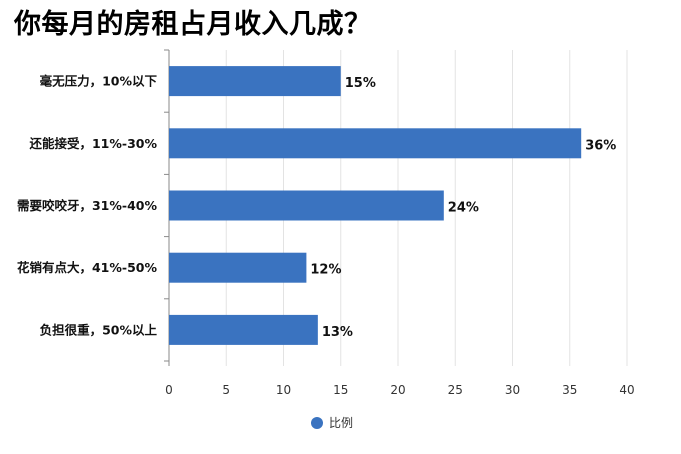  What do you see at coordinates (87, 205) in the screenshot?
I see `category-label: 需要咬咬牙，31%-40%` at bounding box center [87, 205].